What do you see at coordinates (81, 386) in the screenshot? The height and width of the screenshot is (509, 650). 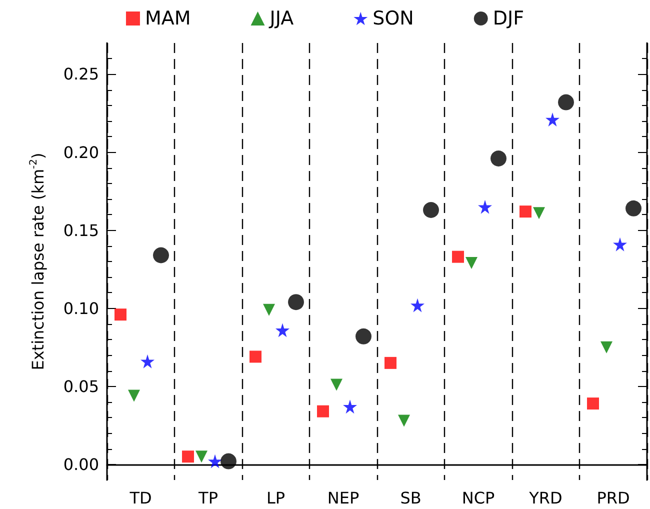 I see `y-tick-label: 0.05` at bounding box center [81, 386].